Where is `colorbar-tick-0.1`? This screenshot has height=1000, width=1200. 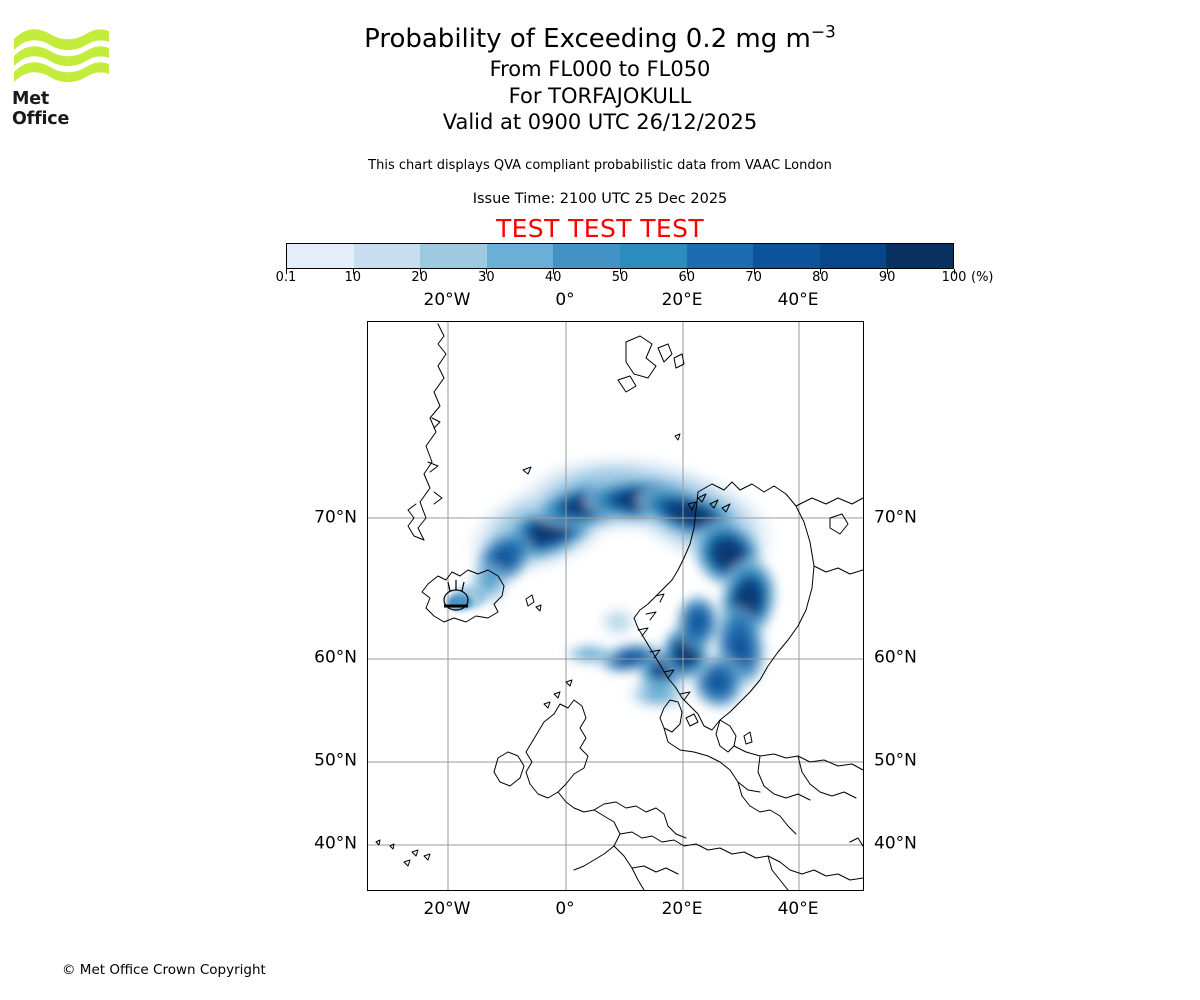 colorbar-tick-0.1 is located at coordinates (286, 271).